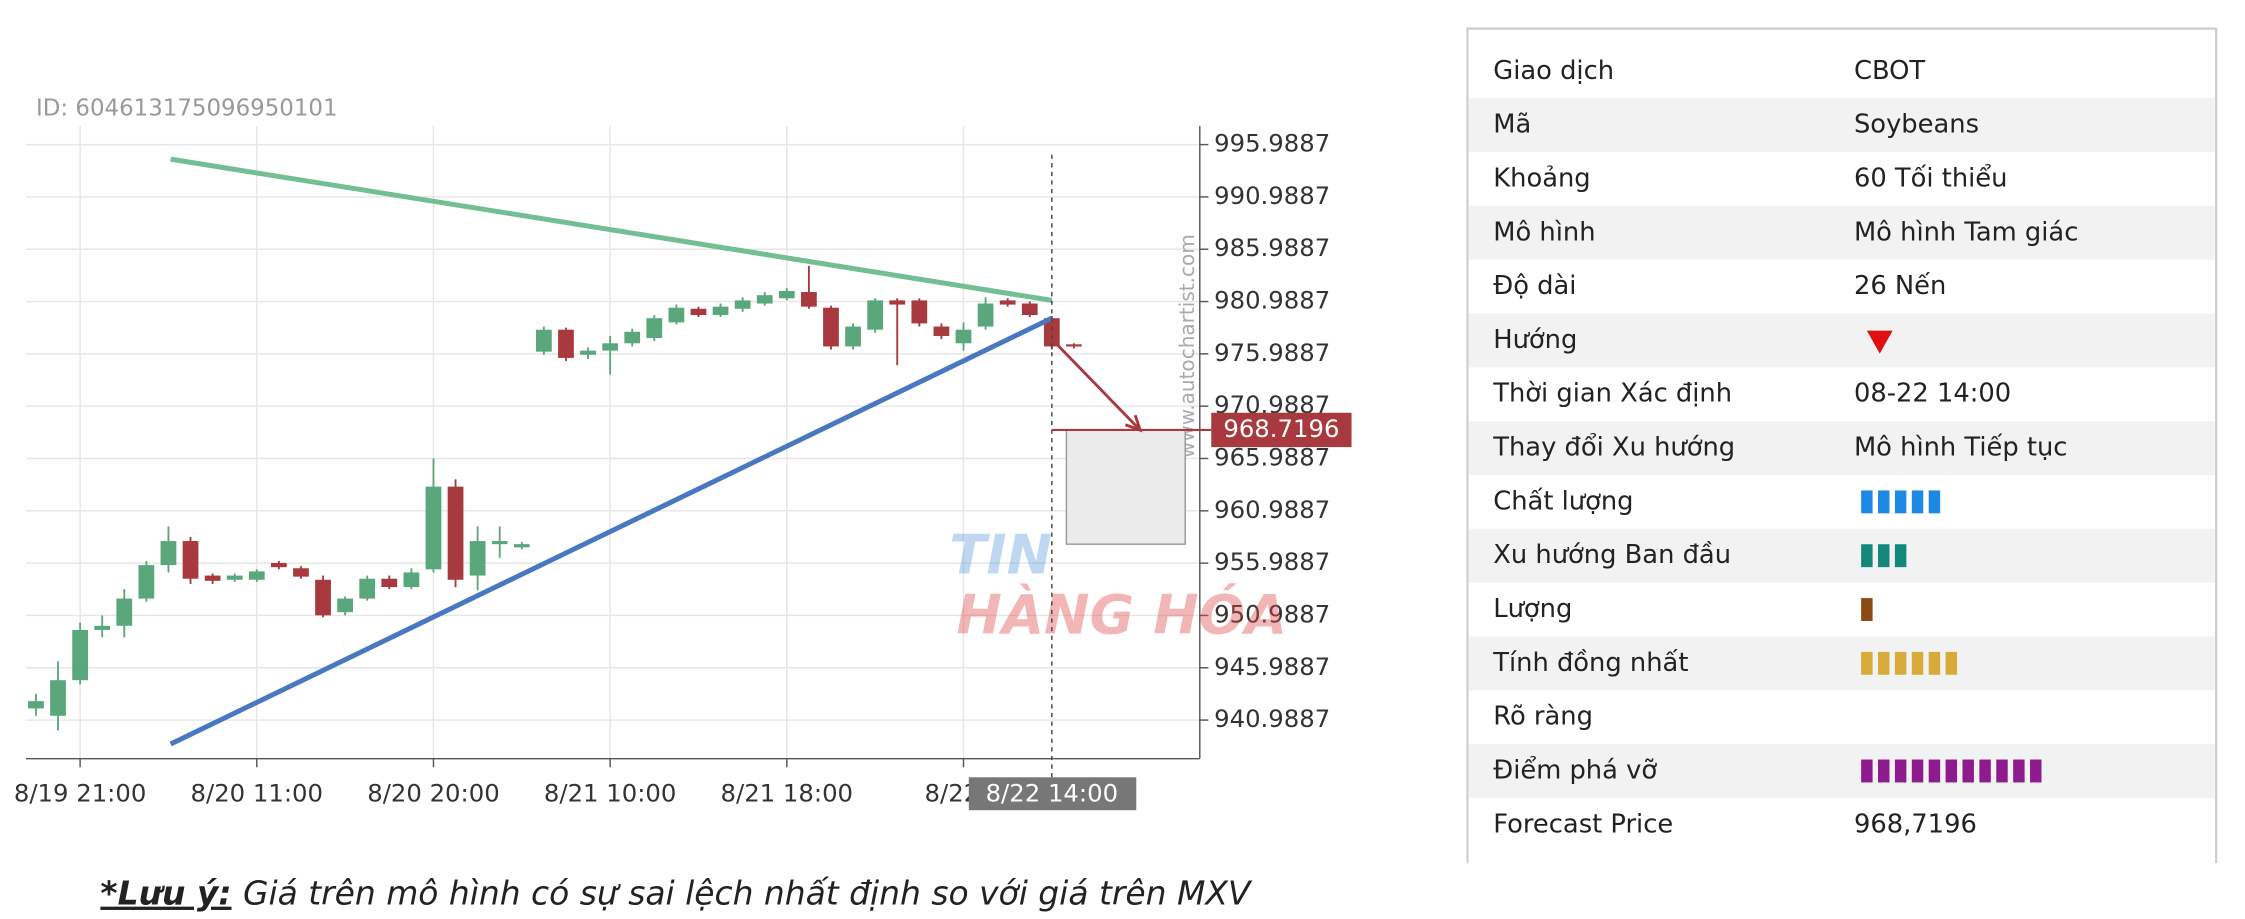  Describe the element at coordinates (1541, 178) in the screenshot. I see `table-label: Khoảng` at that location.